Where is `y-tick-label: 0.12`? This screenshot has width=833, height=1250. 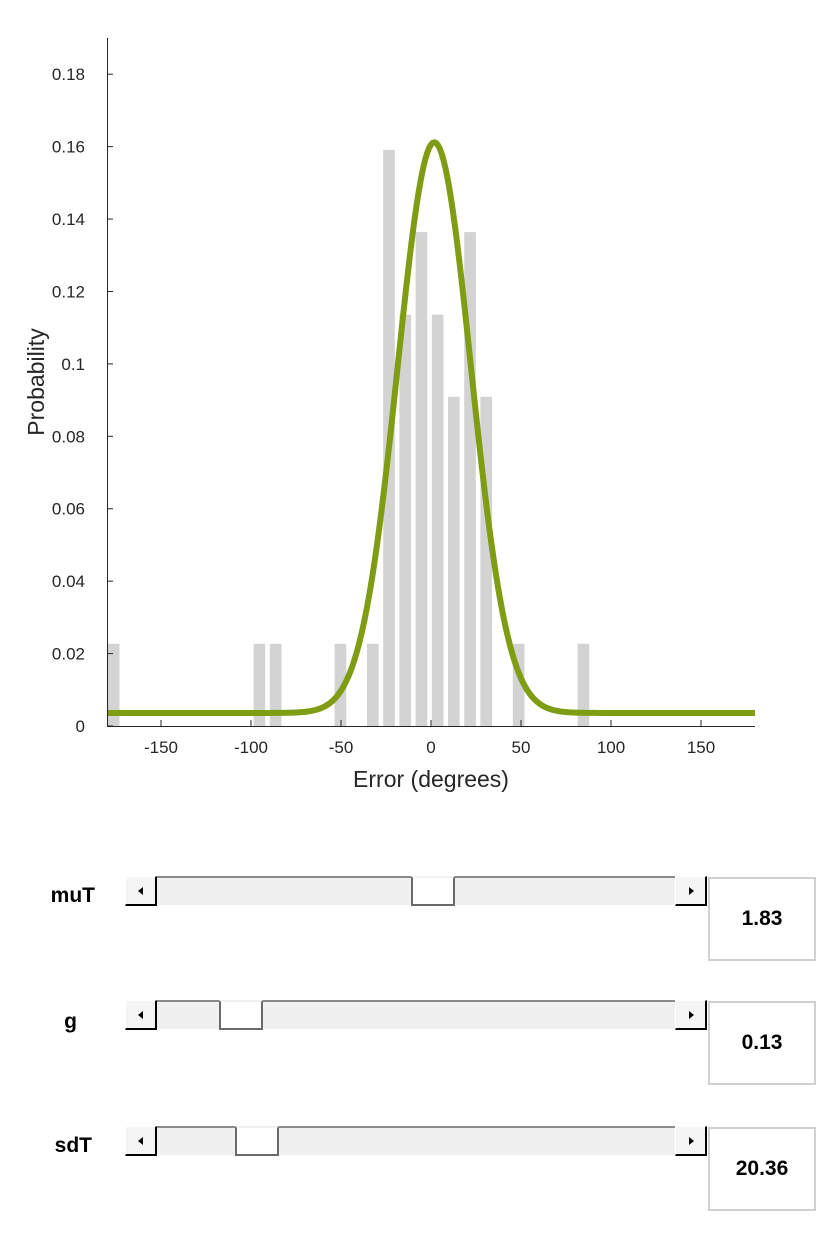
y-tick-label: 0.12 is located at coordinates (68, 291).